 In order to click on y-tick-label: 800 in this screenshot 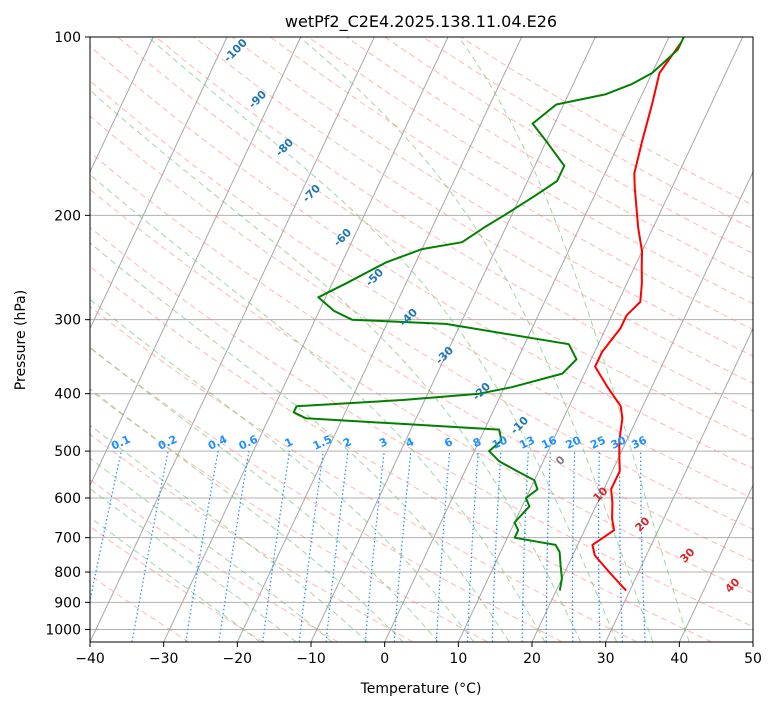, I will do `click(67, 573)`.